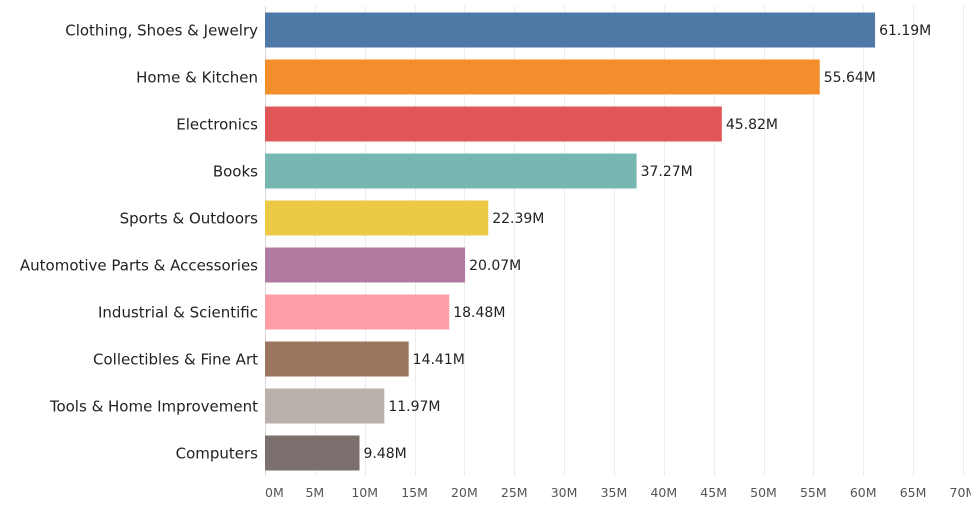 The image size is (971, 507). I want to click on value-label: 45.82M, so click(752, 125).